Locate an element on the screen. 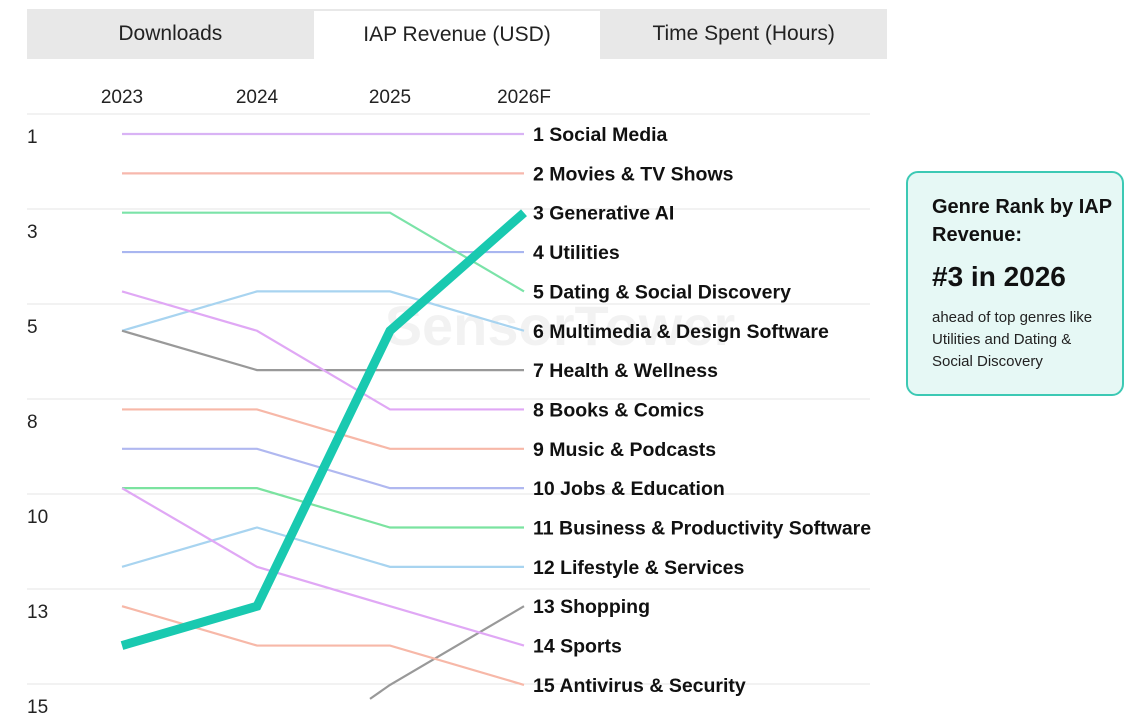 The height and width of the screenshot is (726, 1141). series-end-label: 12 Lifestyle & Services is located at coordinates (639, 568).